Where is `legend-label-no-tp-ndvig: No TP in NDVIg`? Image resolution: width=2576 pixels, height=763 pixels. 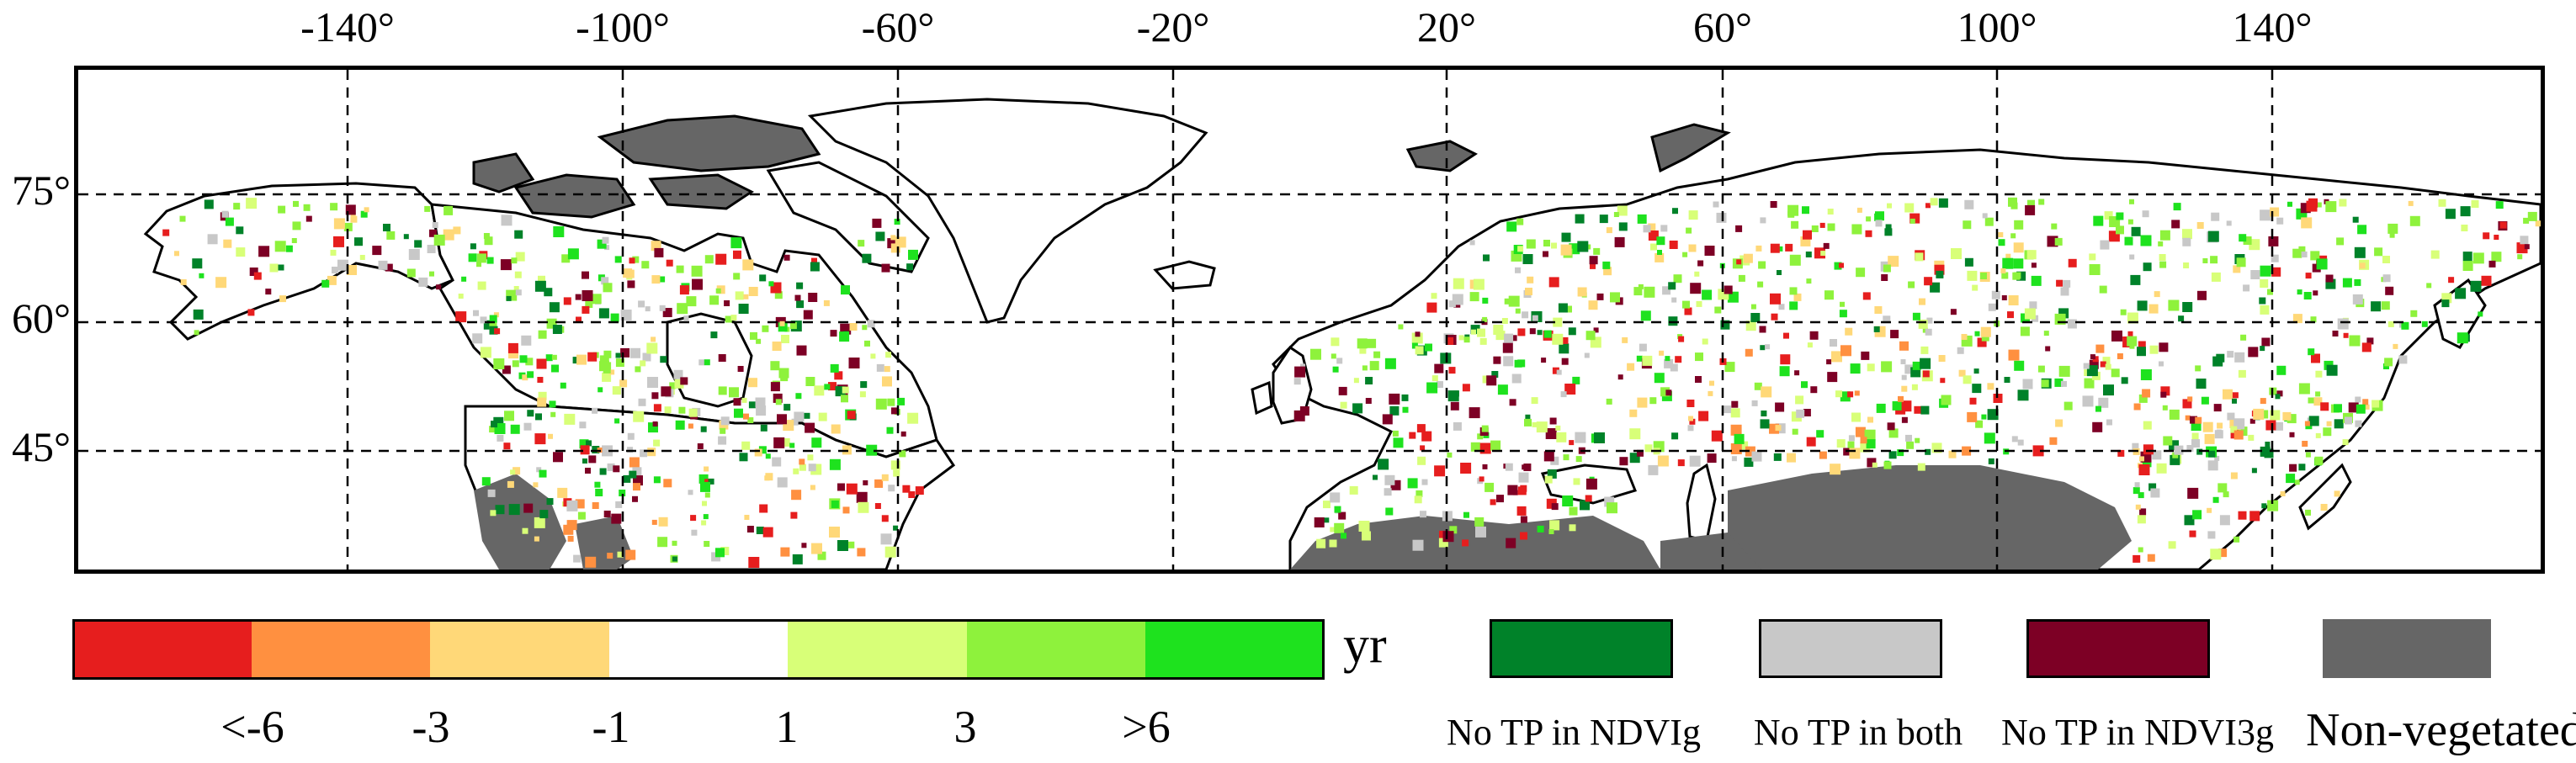
legend-label-no-tp-ndvig: No TP in NDVIg is located at coordinates (1574, 733).